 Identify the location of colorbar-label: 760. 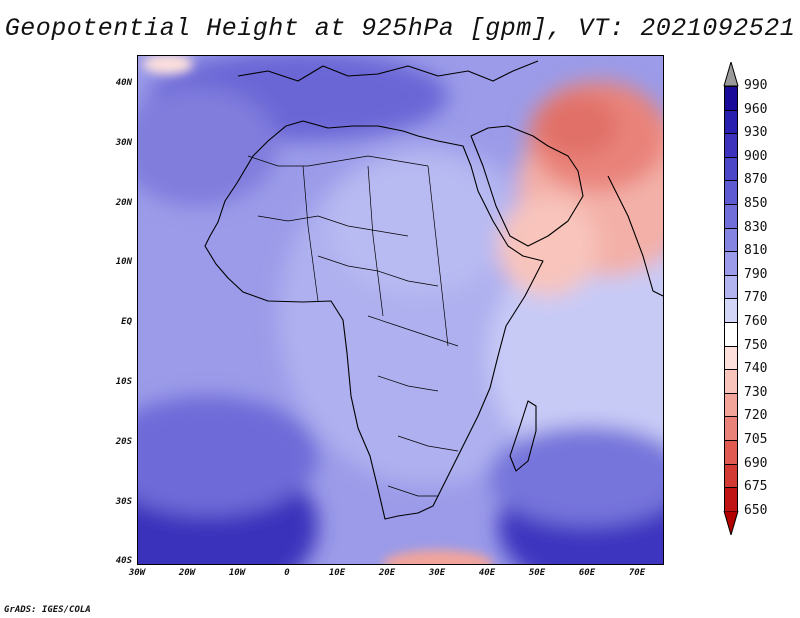
(756, 321).